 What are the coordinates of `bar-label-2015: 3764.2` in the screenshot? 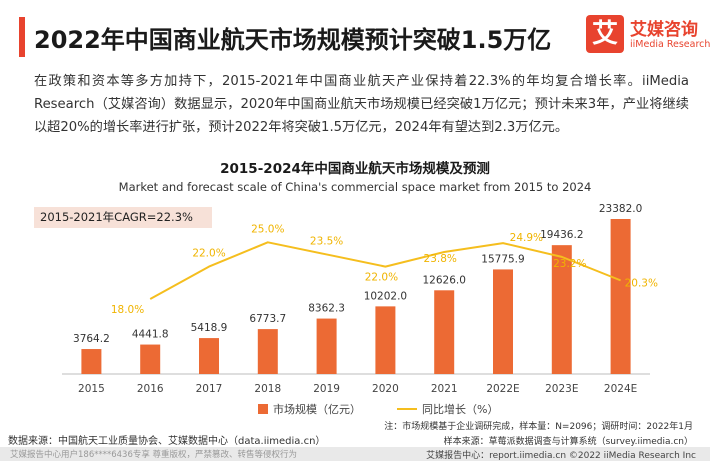 It's located at (91, 339).